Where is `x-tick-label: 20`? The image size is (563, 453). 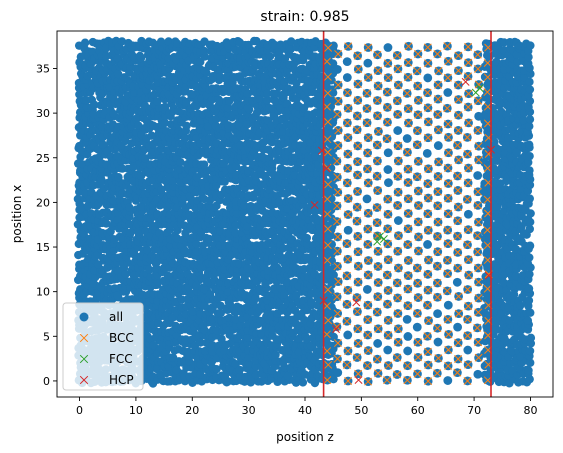
x-tick-label: 20 is located at coordinates (192, 410).